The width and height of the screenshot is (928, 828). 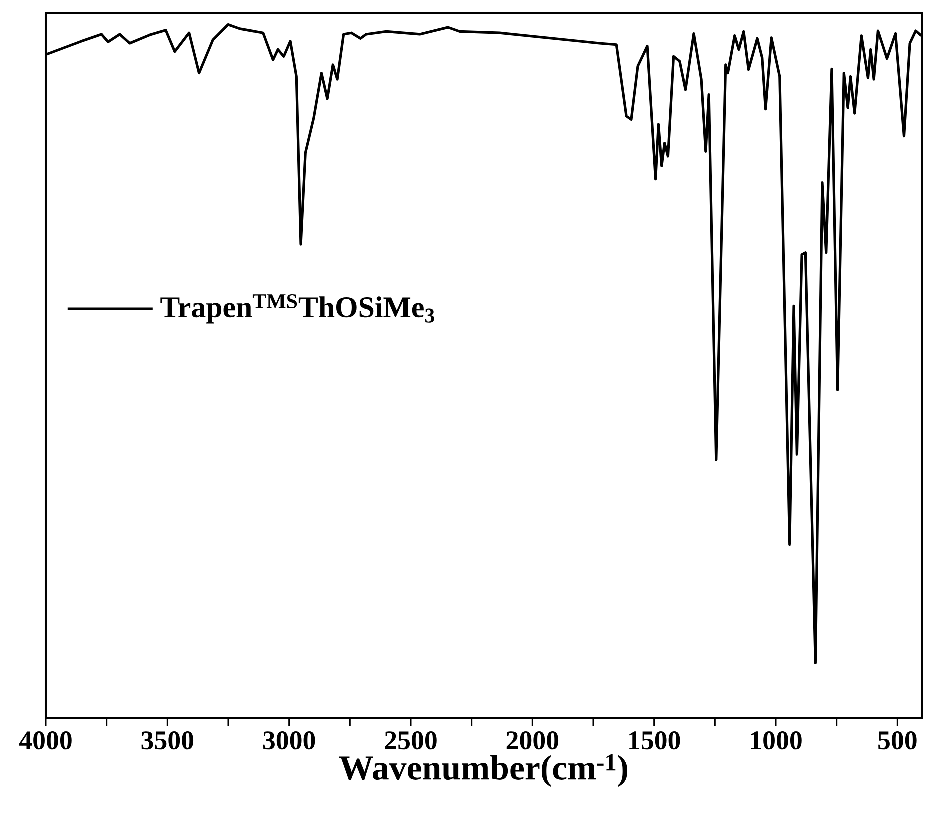 What do you see at coordinates (45, 741) in the screenshot?
I see `x-tick-label: 4000` at bounding box center [45, 741].